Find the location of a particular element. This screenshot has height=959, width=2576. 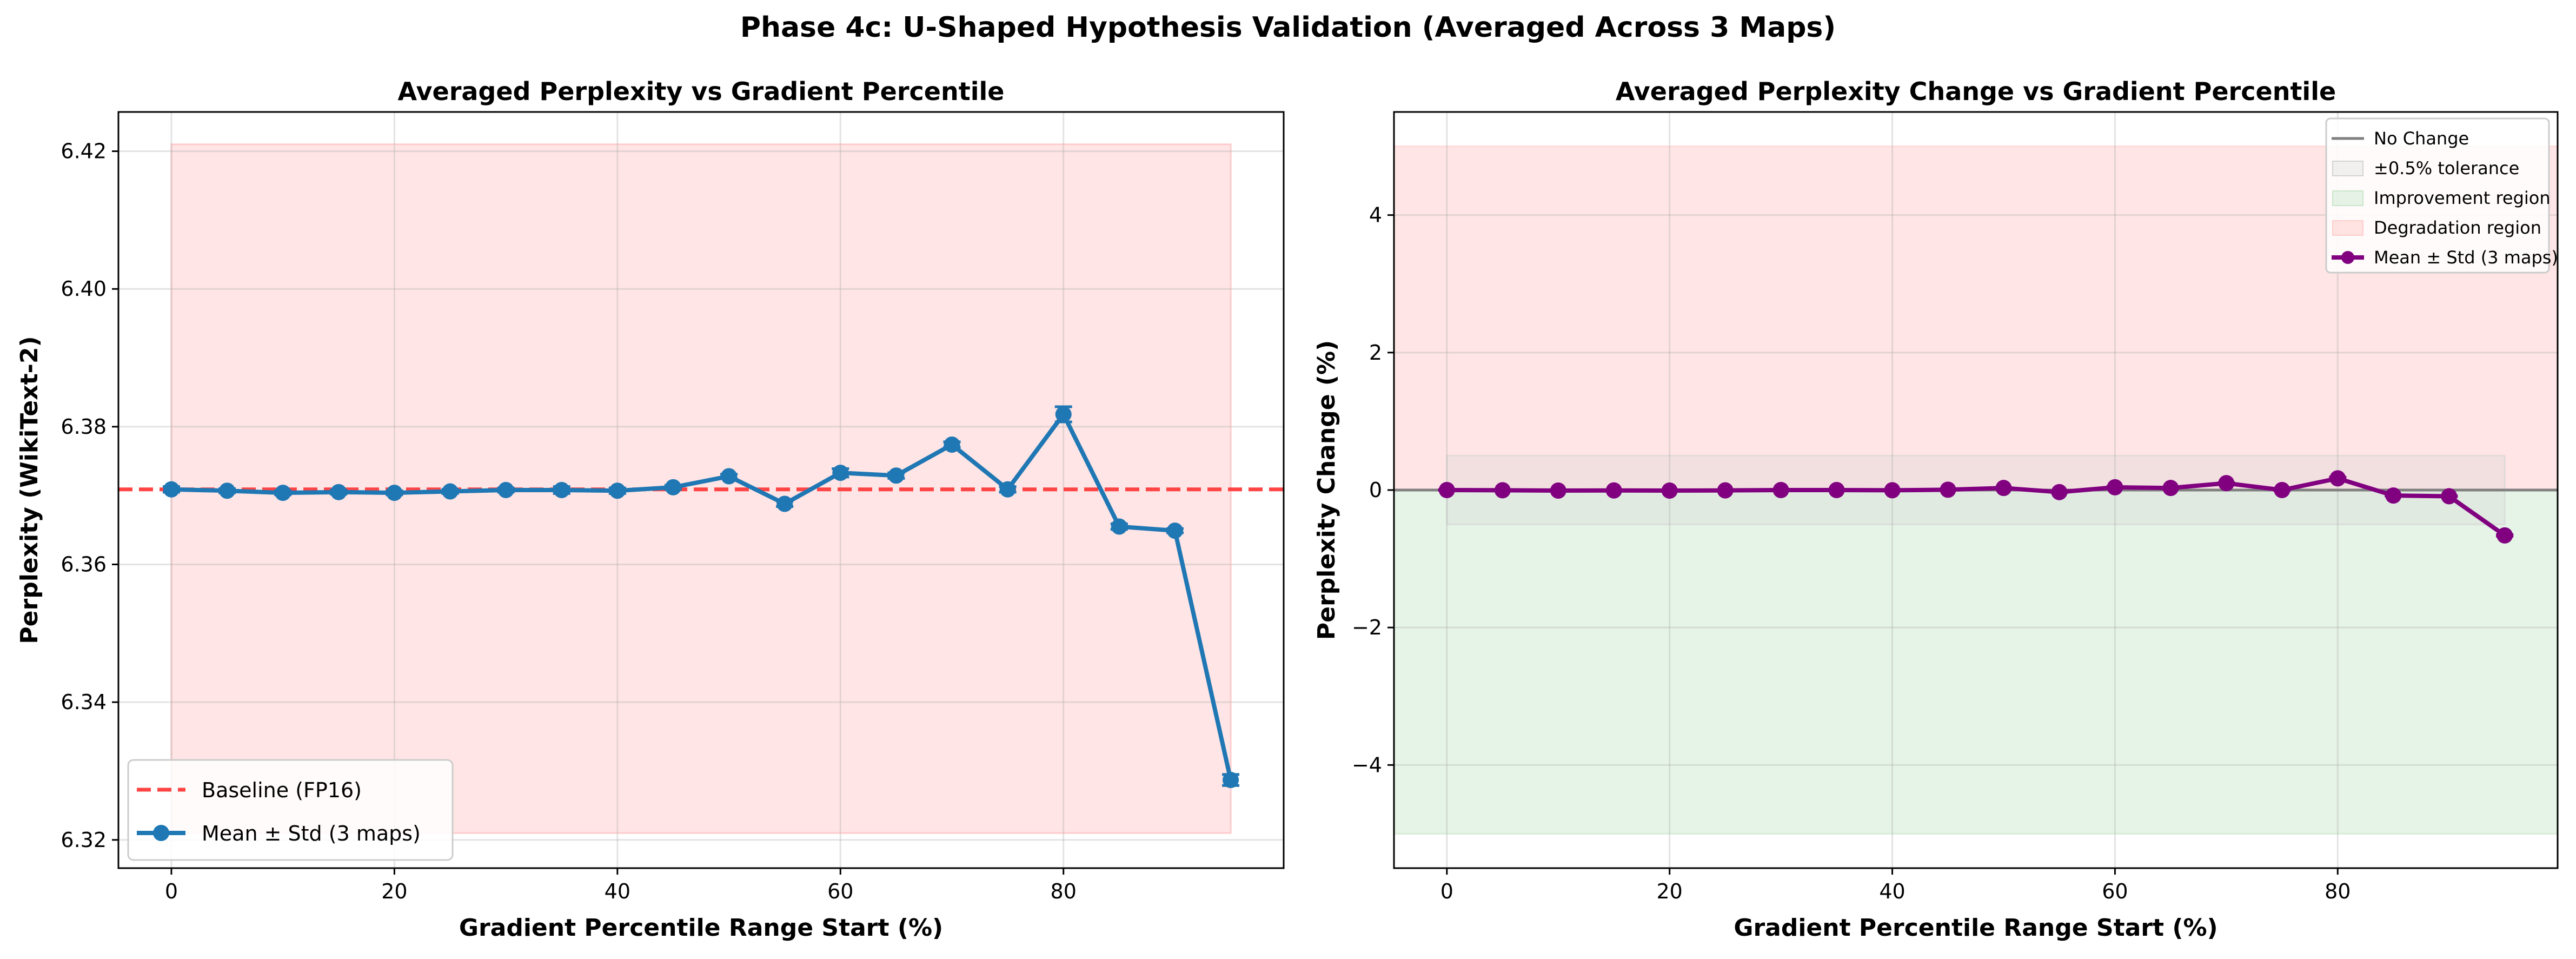

legend-marker is located at coordinates (2347, 257).